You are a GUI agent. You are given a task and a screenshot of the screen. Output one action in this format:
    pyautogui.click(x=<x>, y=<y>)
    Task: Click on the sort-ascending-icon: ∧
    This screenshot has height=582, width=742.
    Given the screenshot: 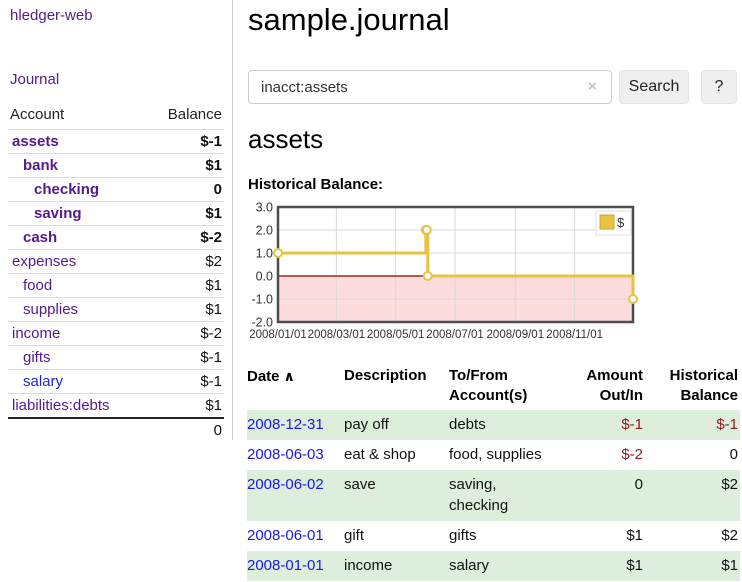 What is the action you would take?
    pyautogui.click(x=289, y=376)
    